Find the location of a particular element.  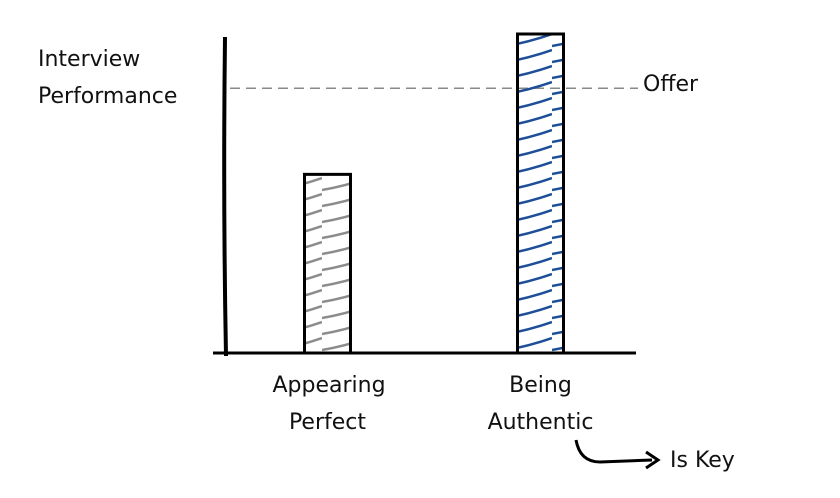

x-tick-label: Being Authentic is located at coordinates (540, 404).